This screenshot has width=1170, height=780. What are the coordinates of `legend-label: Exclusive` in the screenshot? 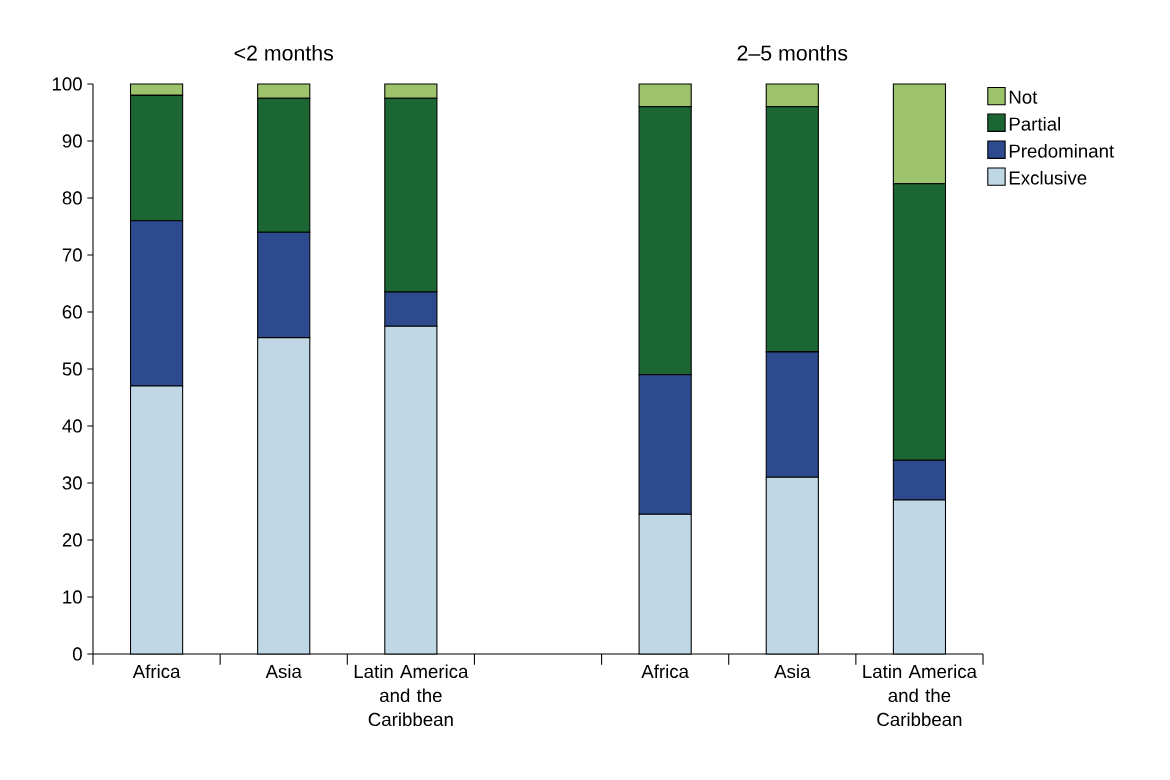 It's located at (1048, 177).